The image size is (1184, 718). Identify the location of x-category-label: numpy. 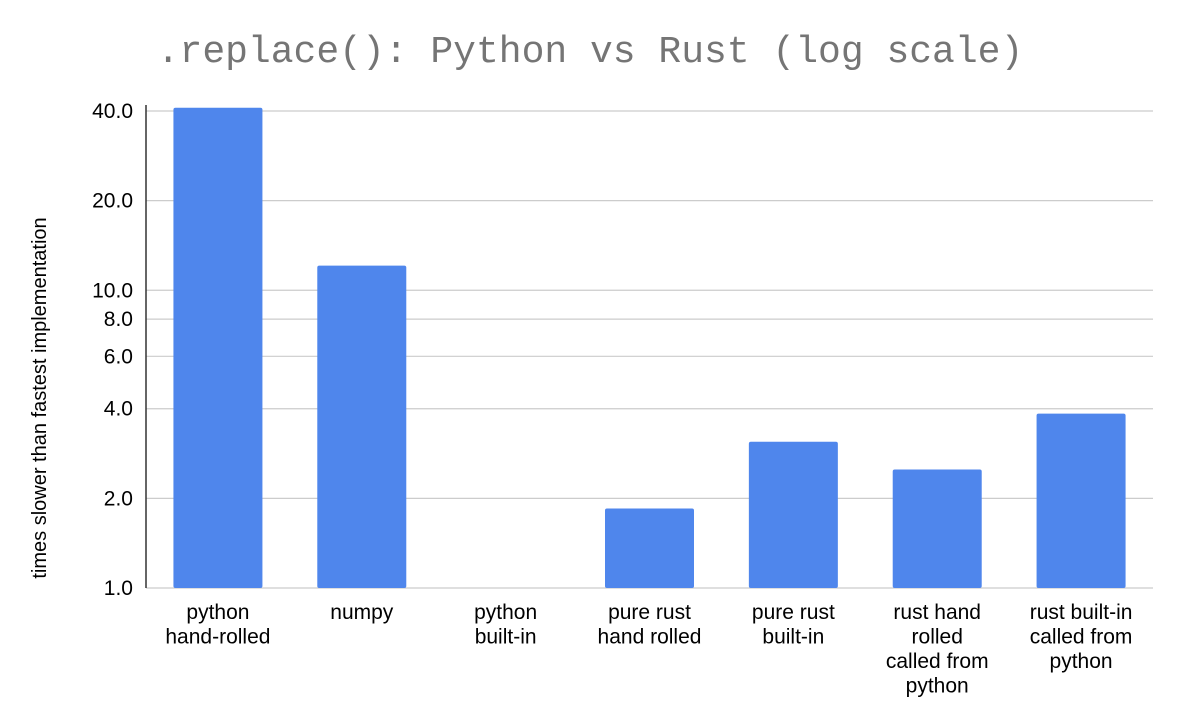
(362, 612).